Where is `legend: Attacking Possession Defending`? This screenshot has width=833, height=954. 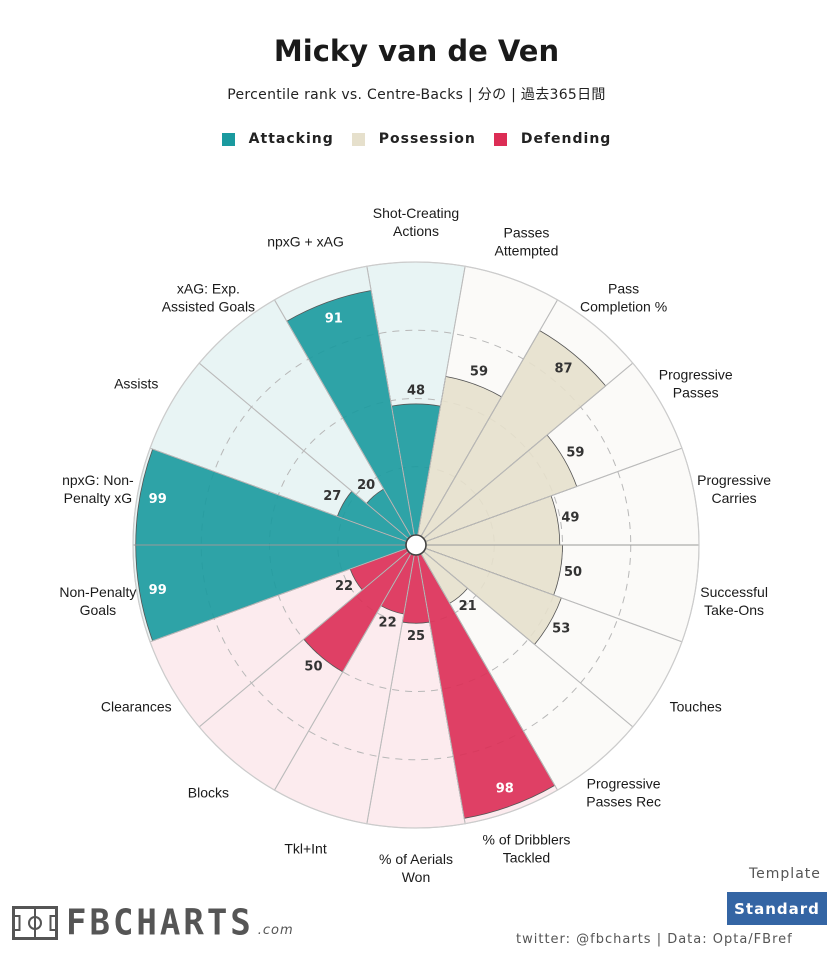 legend: Attacking Possession Defending is located at coordinates (416, 139).